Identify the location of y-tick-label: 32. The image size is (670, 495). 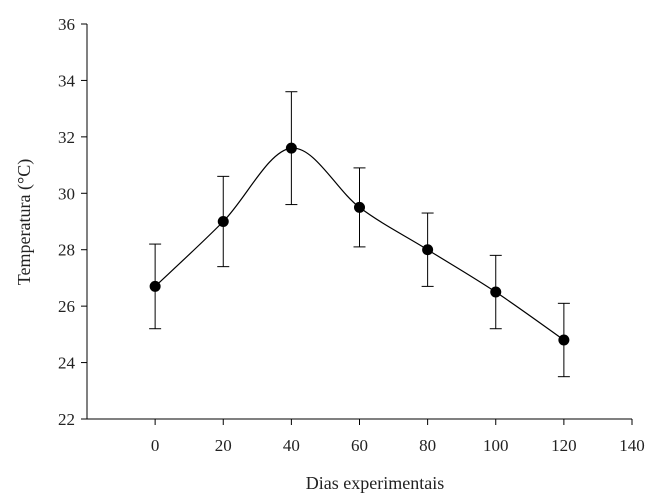
(66, 137).